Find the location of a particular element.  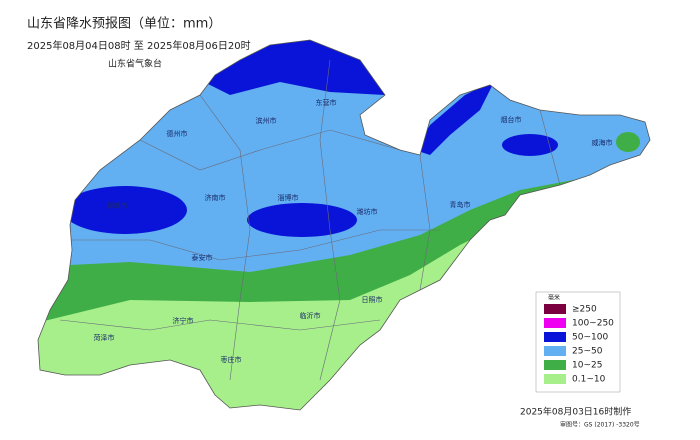

legend-label: 0.1~10 is located at coordinates (589, 380).